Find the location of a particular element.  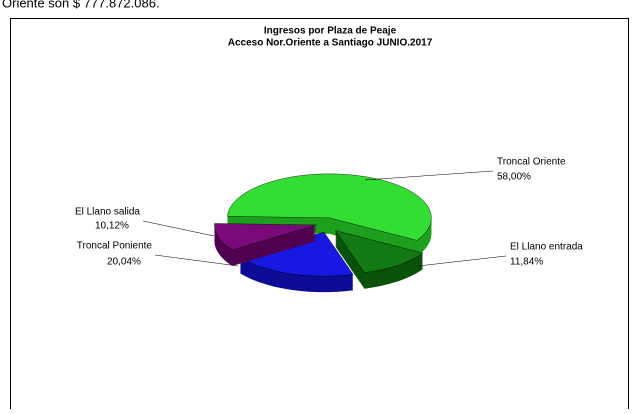

slice-label: El Llano entrada is located at coordinates (546, 247).